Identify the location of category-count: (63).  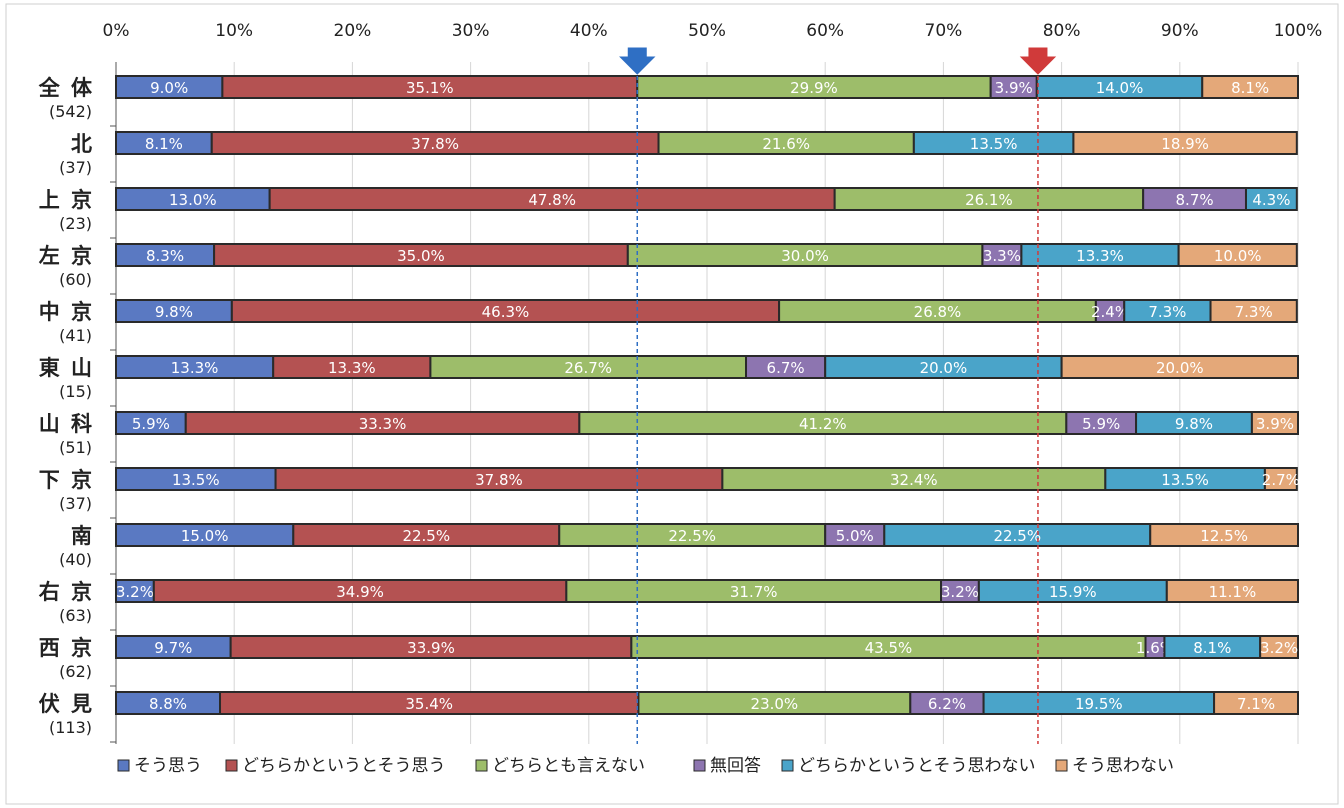
(75, 615).